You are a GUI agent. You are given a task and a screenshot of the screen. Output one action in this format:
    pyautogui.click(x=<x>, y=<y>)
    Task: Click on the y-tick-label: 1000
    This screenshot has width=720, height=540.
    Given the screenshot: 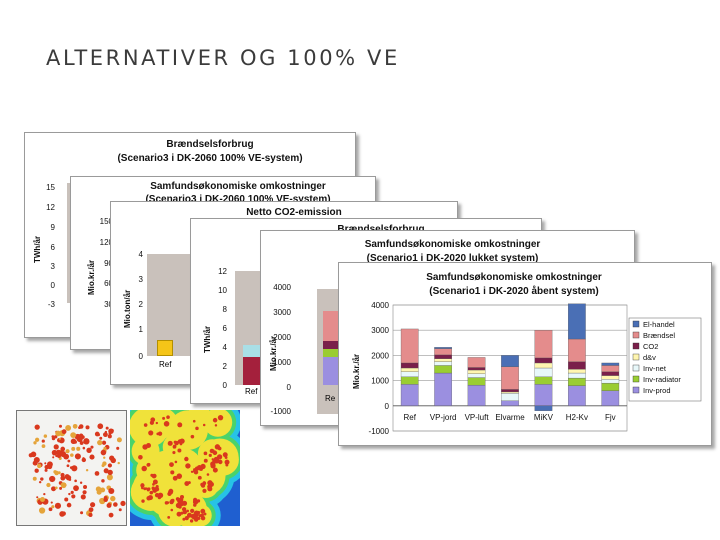 What is the action you would take?
    pyautogui.click(x=380, y=381)
    